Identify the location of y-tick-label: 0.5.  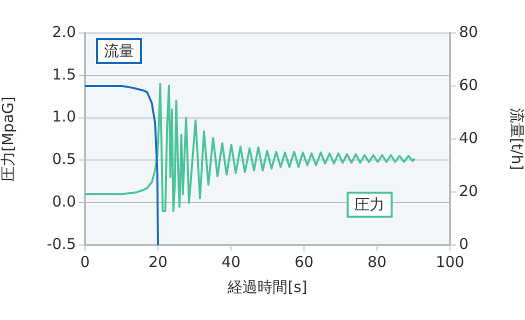
(64, 159).